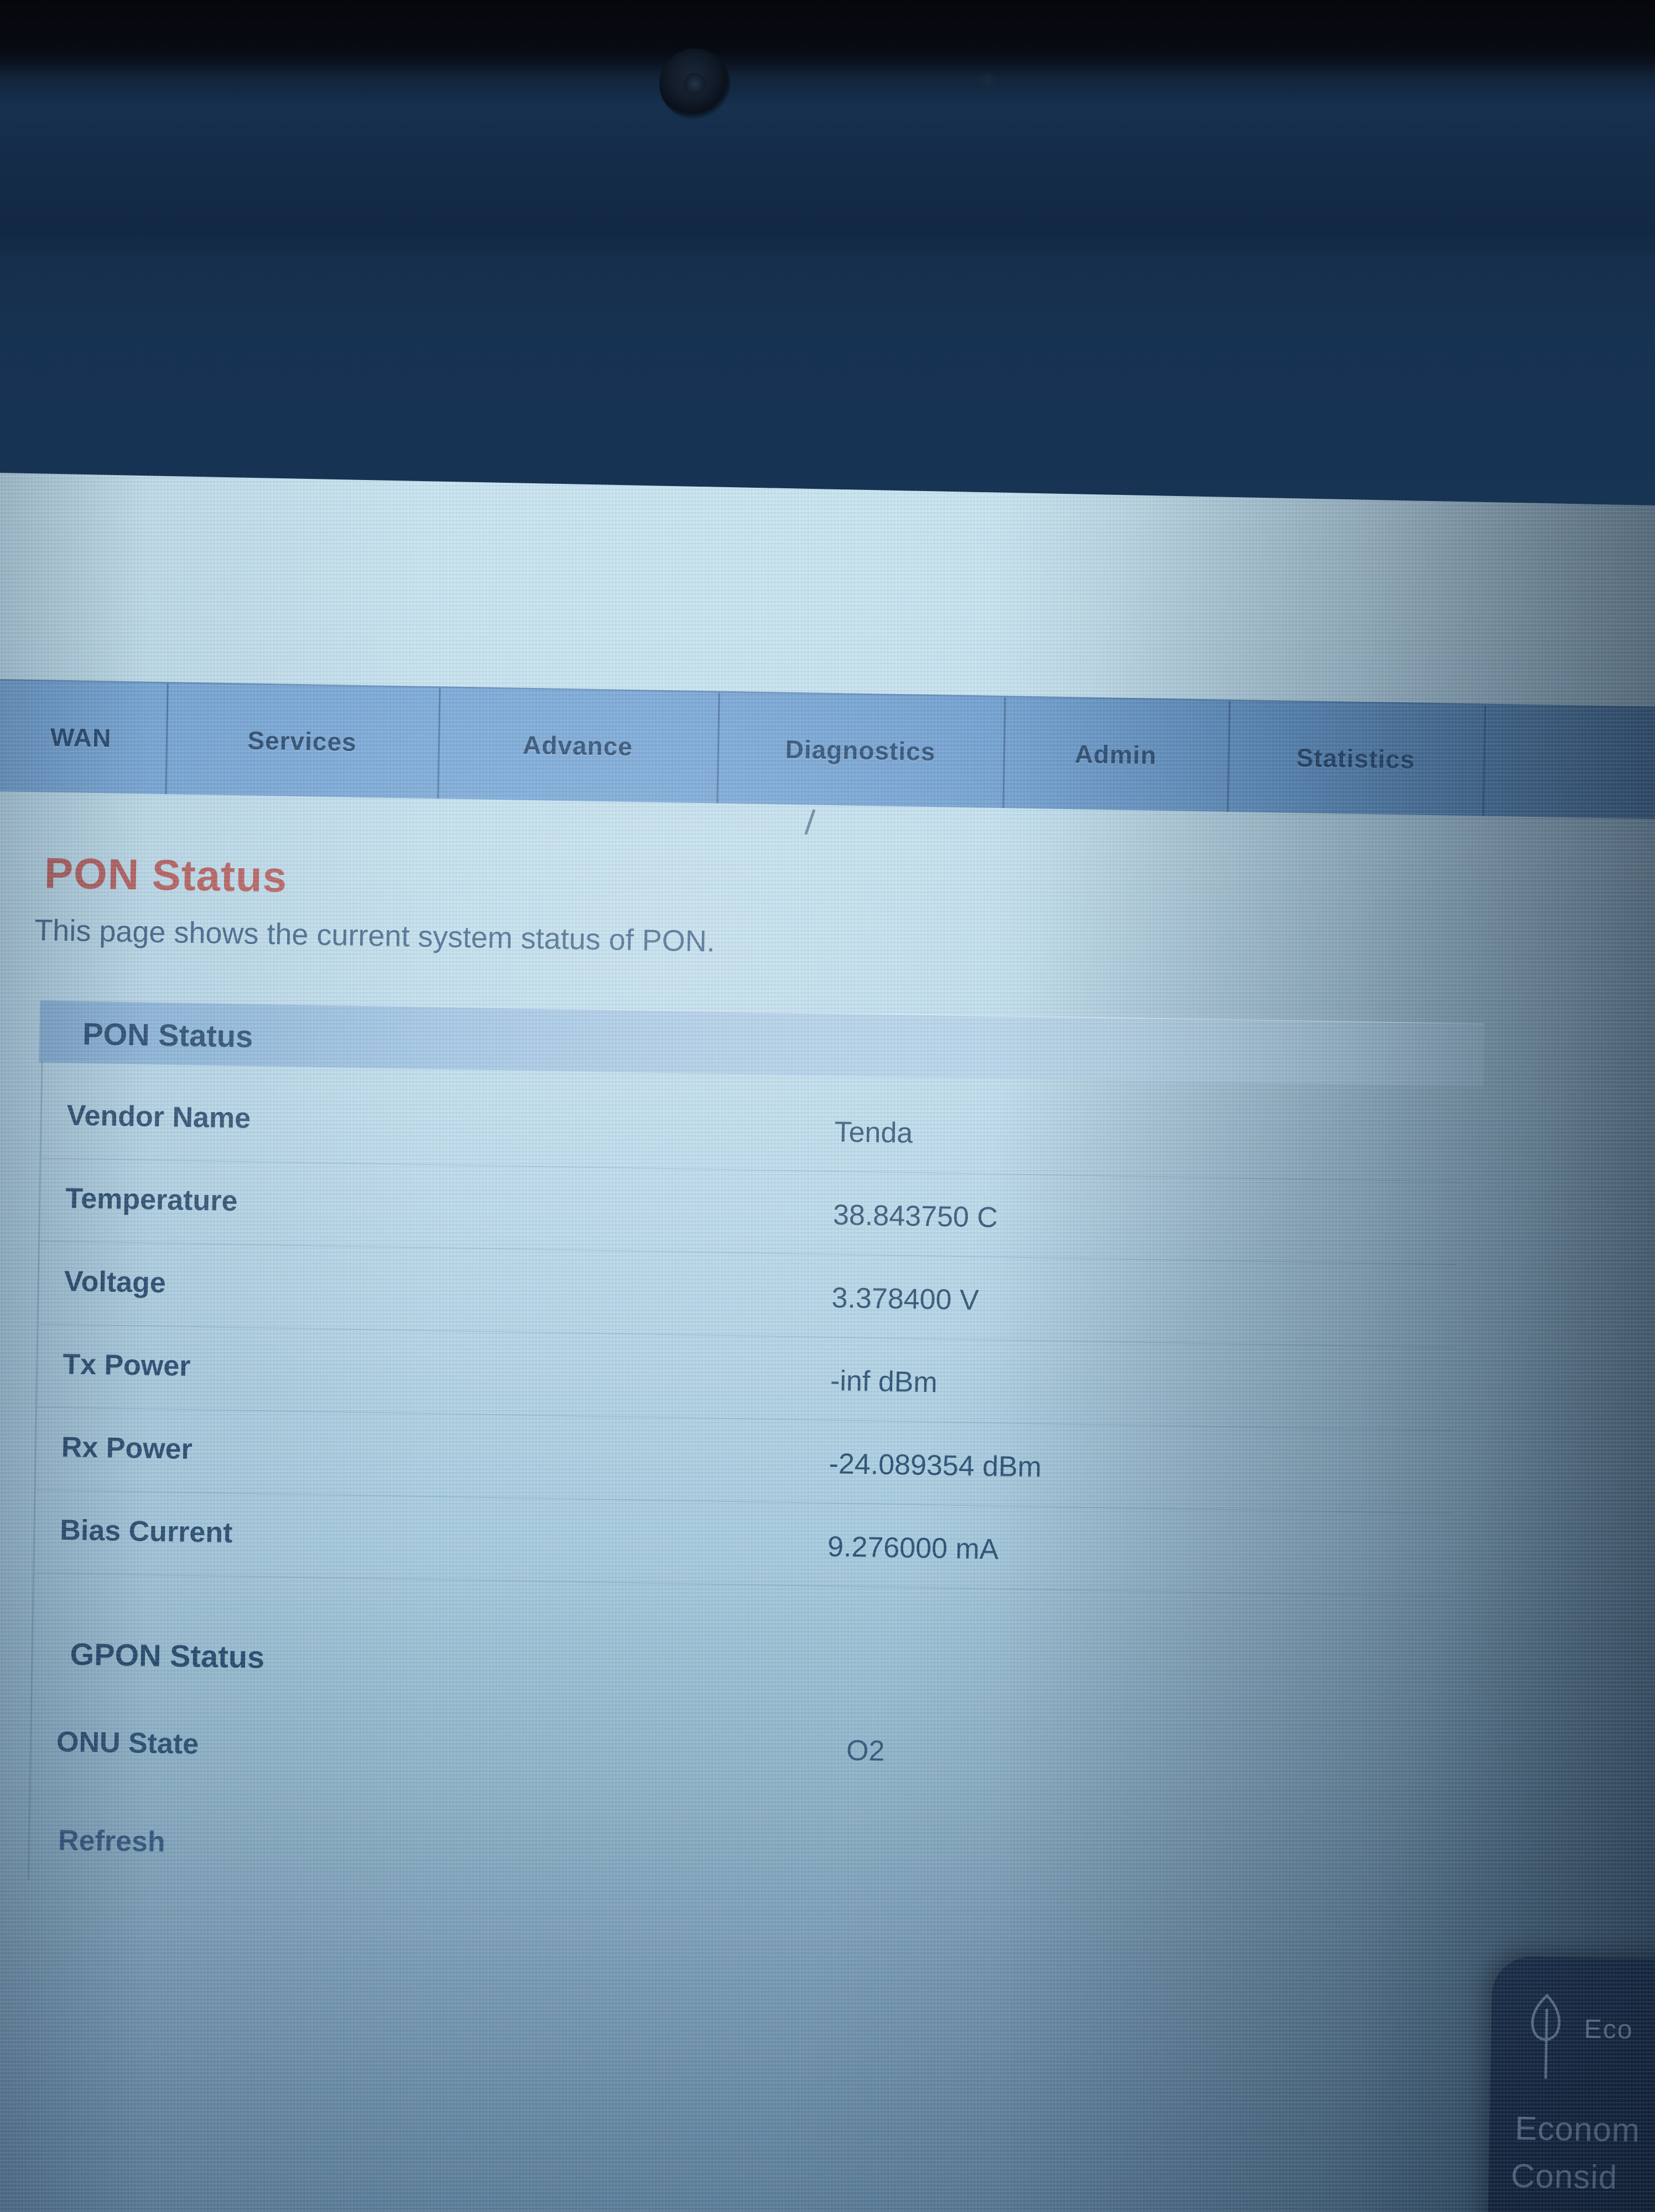 Image resolution: width=1655 pixels, height=2212 pixels. Describe the element at coordinates (578, 746) in the screenshot. I see `tab-advance: Advance` at that location.